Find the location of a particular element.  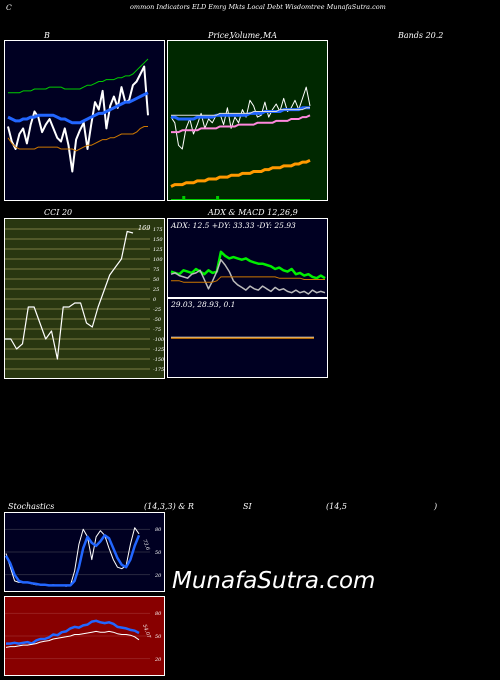

rsi-tick-label: 80 is located at coordinates (158, 614).